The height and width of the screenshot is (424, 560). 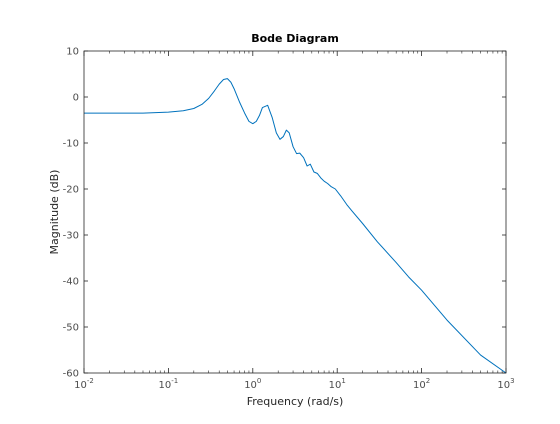 I want to click on y-tick-label: -40, so click(x=71, y=282).